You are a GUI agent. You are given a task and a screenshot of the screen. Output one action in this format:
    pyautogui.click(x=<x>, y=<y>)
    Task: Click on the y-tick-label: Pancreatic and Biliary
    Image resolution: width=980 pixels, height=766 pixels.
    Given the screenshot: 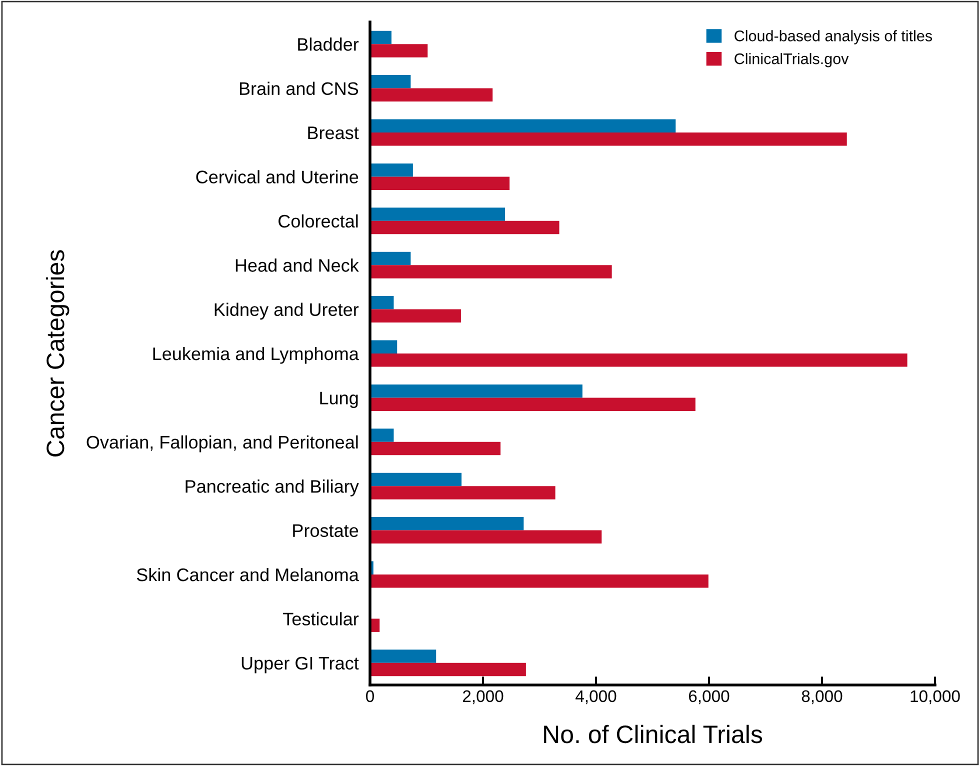 What is the action you would take?
    pyautogui.click(x=272, y=488)
    